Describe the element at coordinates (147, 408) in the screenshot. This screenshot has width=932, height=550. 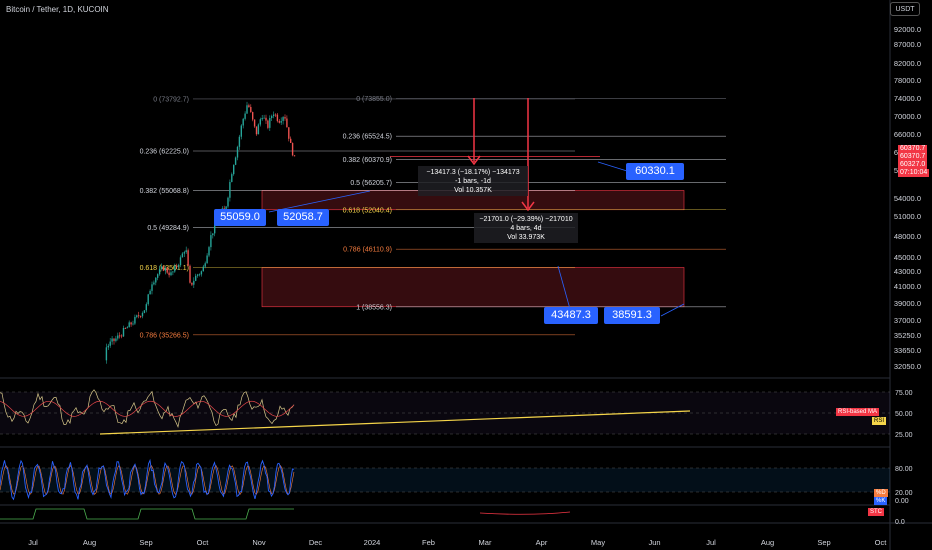
I see `rsi-line` at that location.